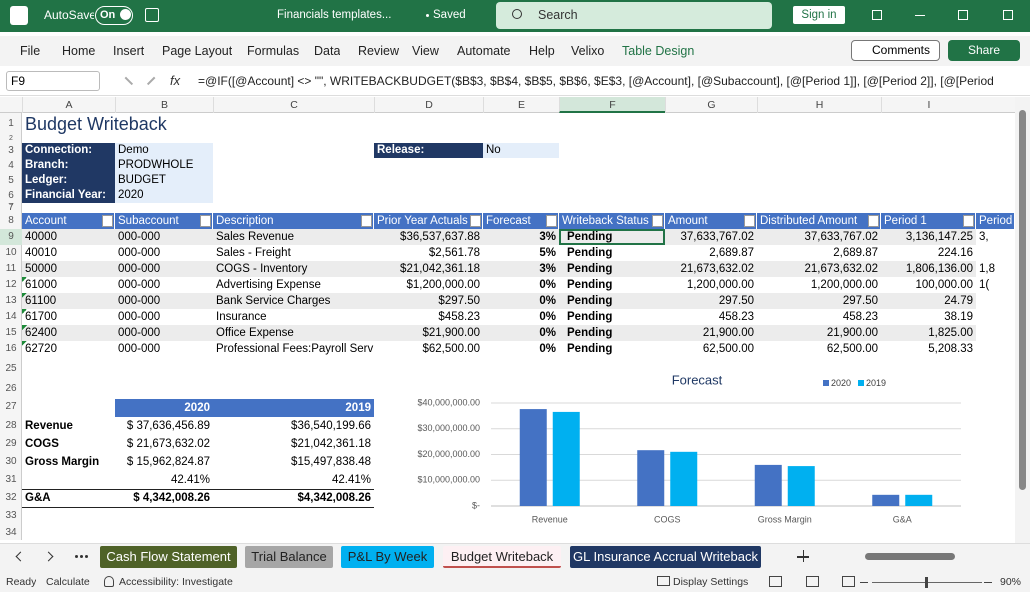 The height and width of the screenshot is (592, 1030). I want to click on table-cell: $458.23, so click(459, 317).